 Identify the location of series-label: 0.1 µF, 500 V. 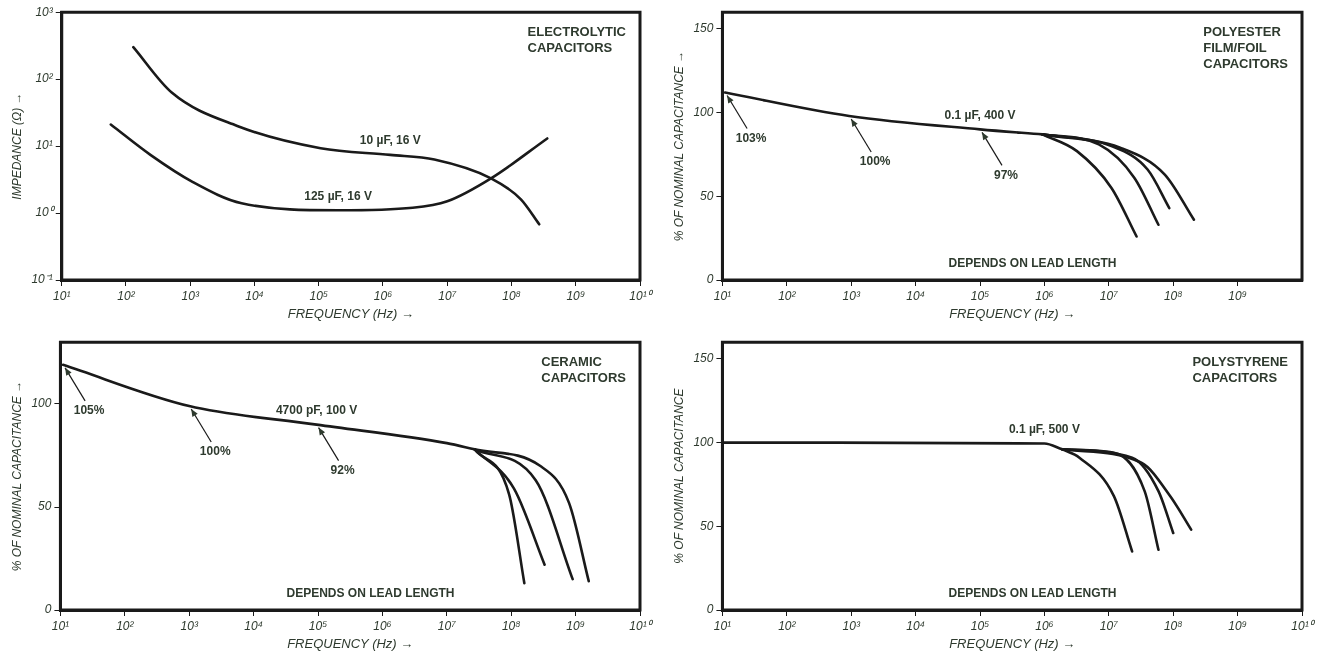
(1044, 428).